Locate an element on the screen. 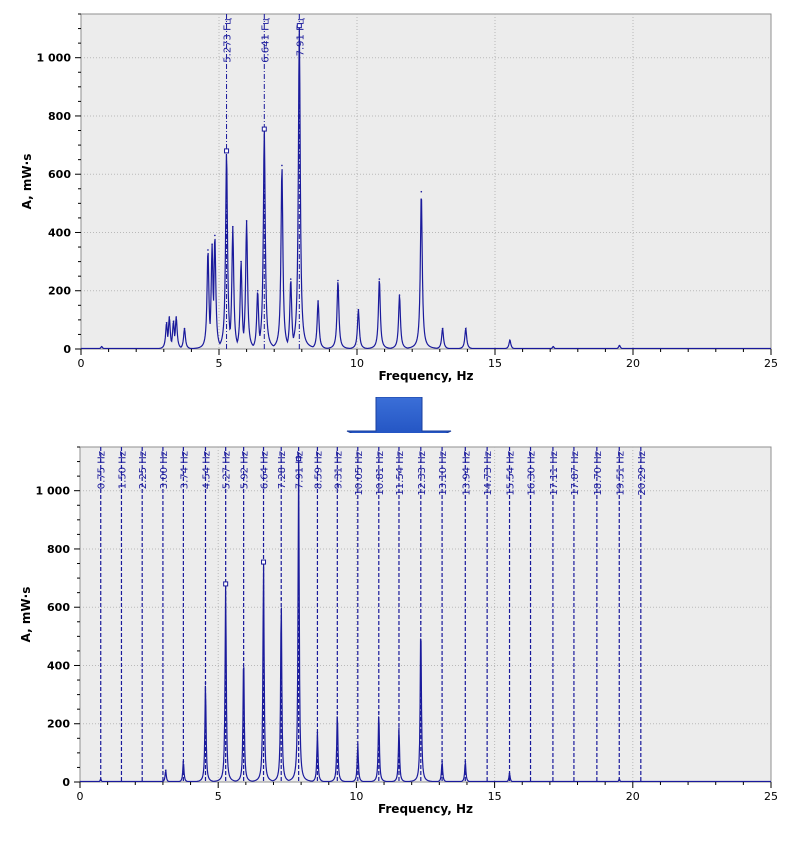 The width and height of the screenshot is (787, 849). marker-label: 0.75 Hz is located at coordinates (102, 470).